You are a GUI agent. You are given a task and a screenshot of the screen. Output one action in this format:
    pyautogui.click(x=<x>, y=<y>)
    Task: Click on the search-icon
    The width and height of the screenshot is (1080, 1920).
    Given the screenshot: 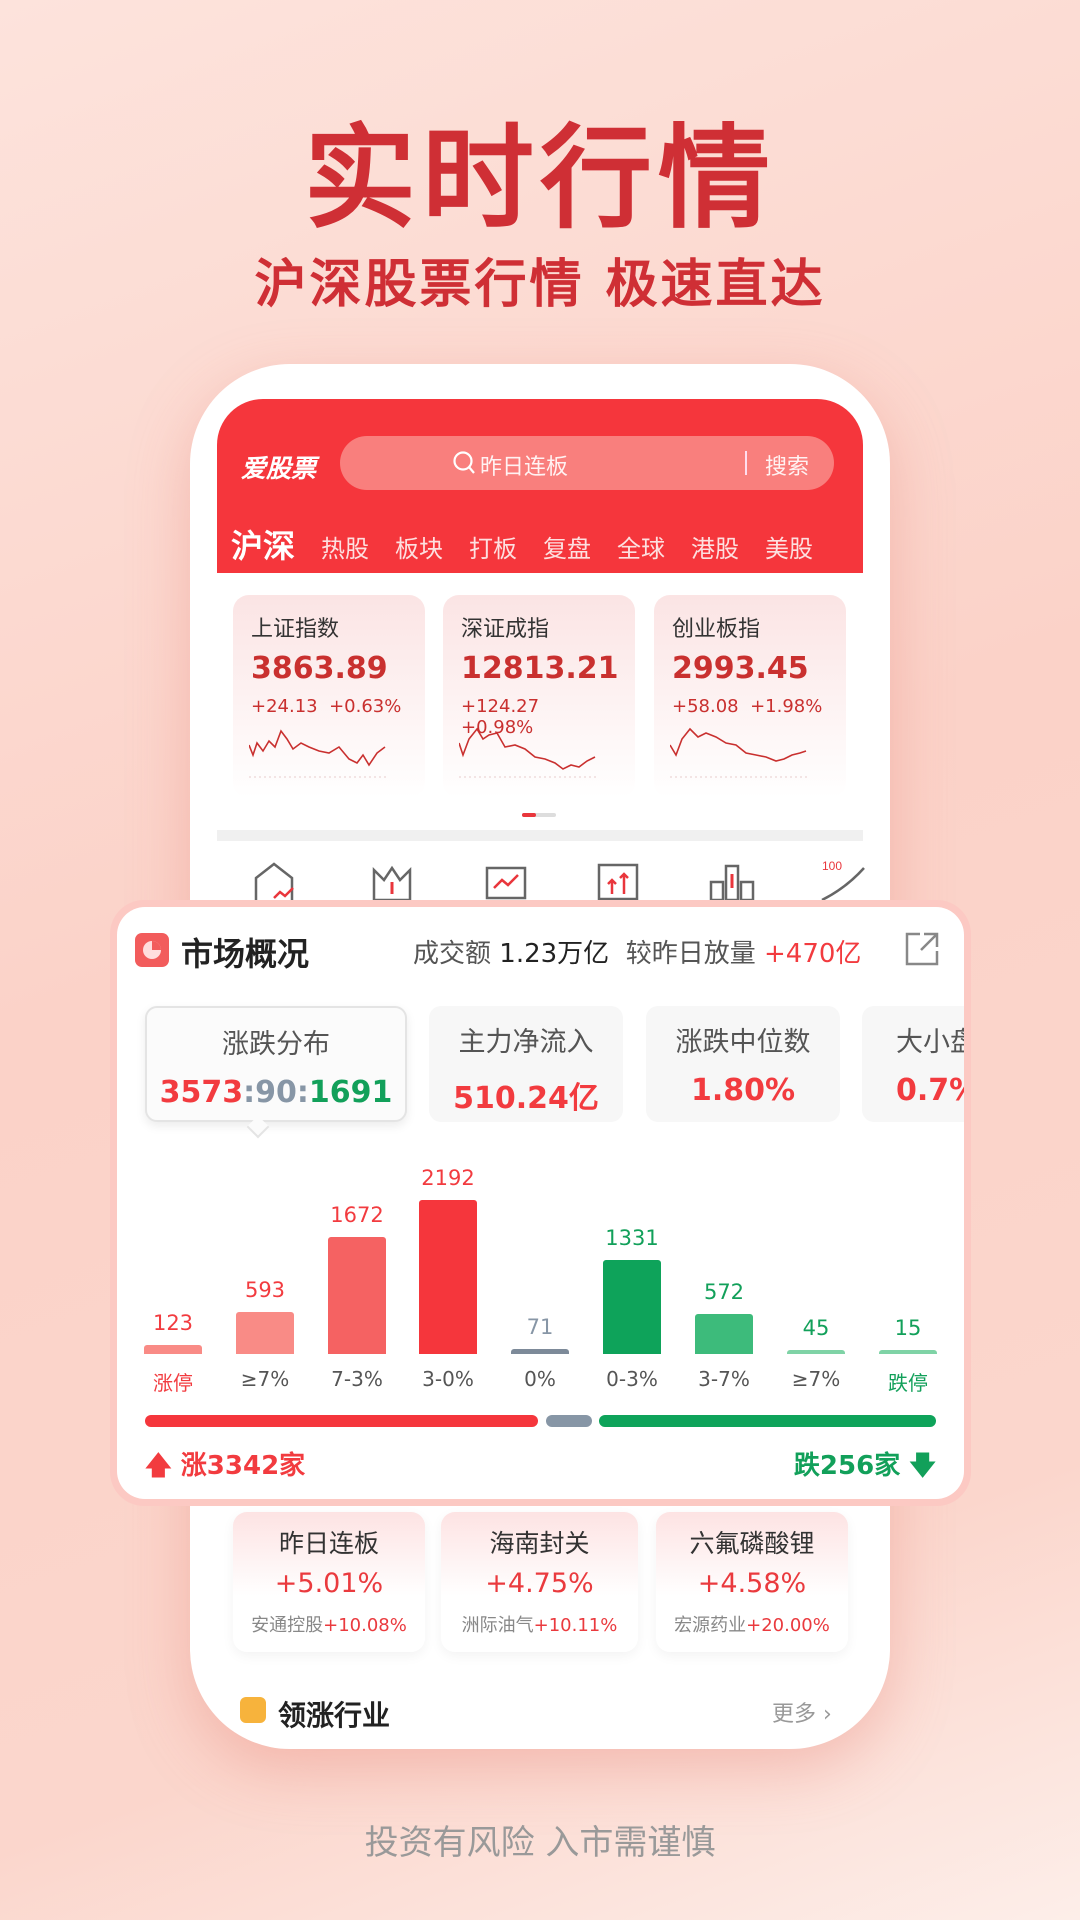 What is the action you would take?
    pyautogui.click(x=464, y=462)
    